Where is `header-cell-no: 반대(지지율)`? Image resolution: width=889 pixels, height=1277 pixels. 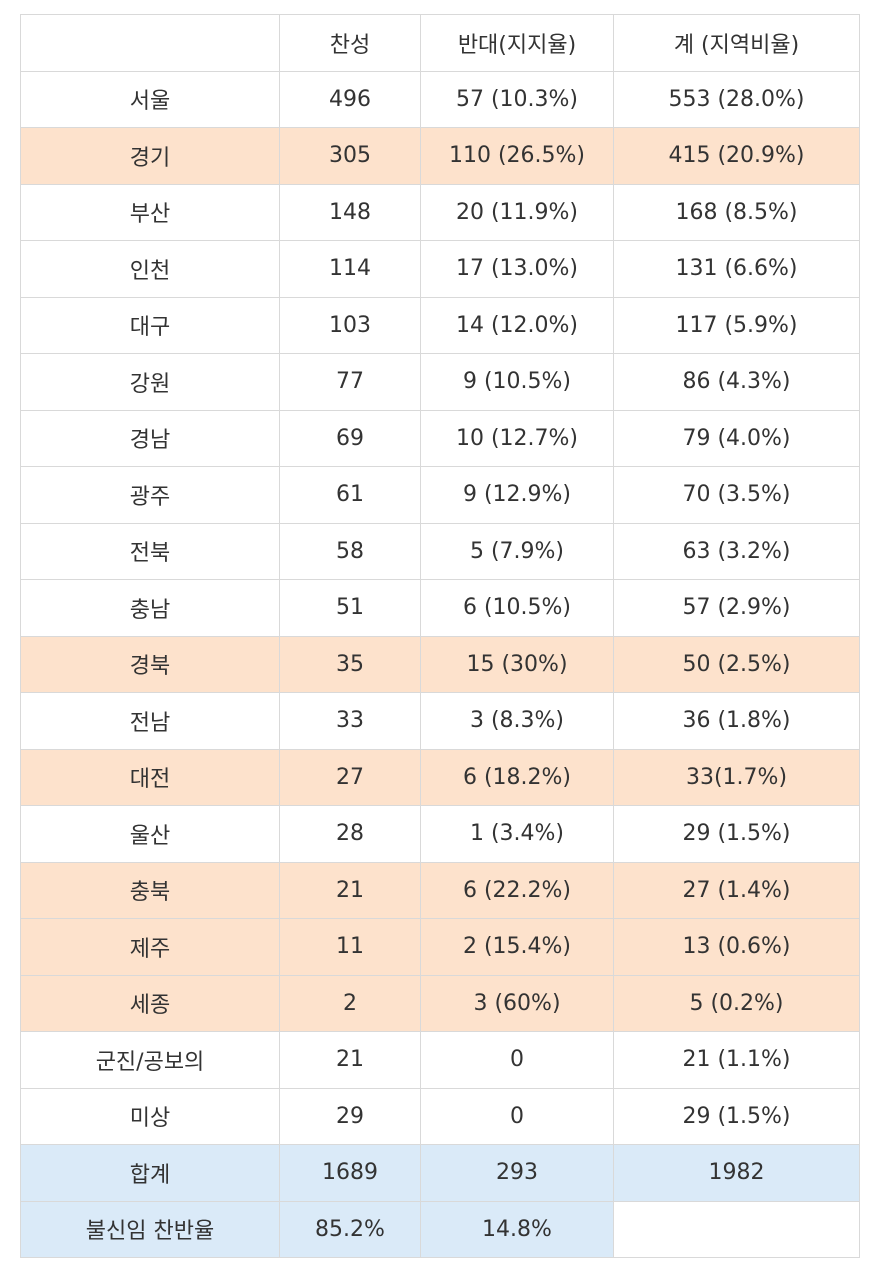 header-cell-no: 반대(지지율) is located at coordinates (517, 43).